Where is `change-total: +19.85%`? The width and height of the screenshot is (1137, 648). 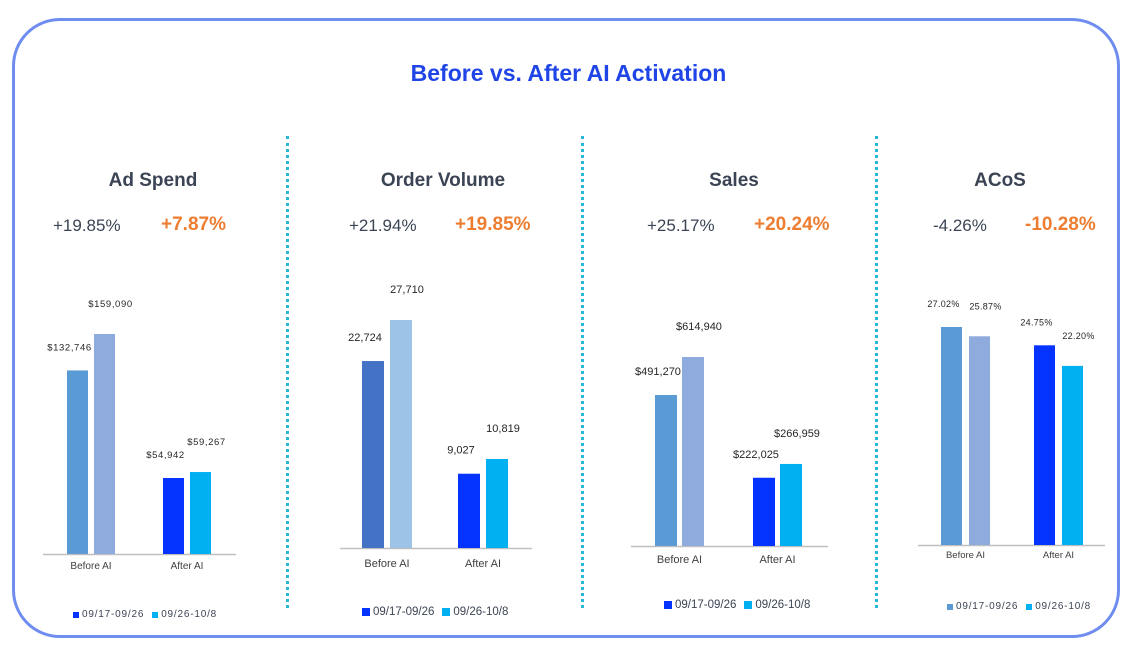
change-total: +19.85% is located at coordinates (87, 225).